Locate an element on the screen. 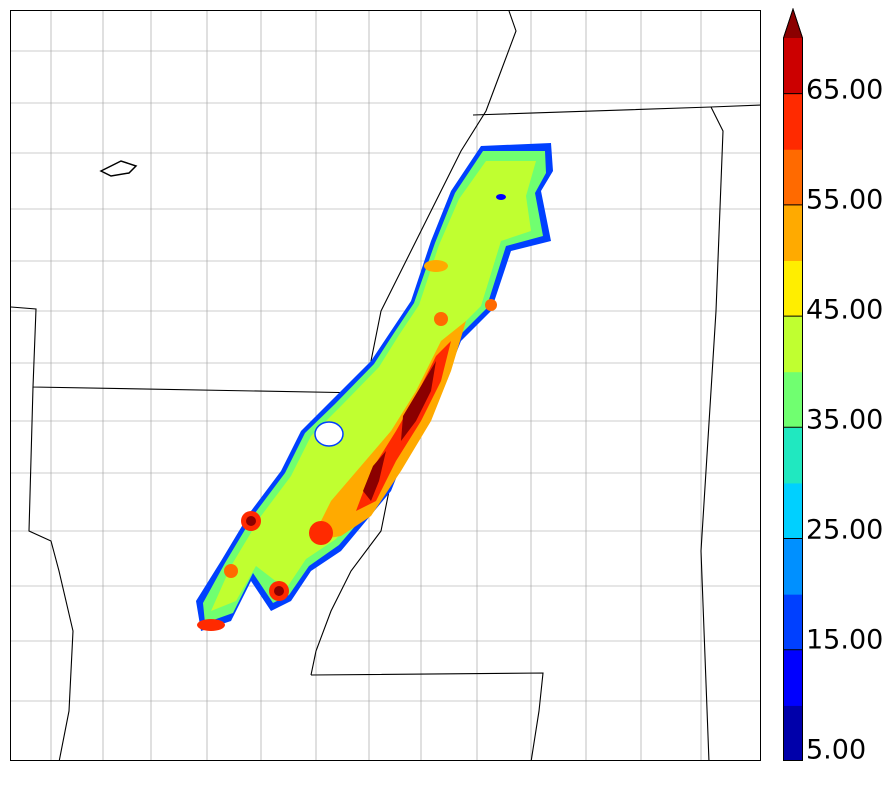  colorbar-tick-label-45: 45.00 is located at coordinates (845, 310).